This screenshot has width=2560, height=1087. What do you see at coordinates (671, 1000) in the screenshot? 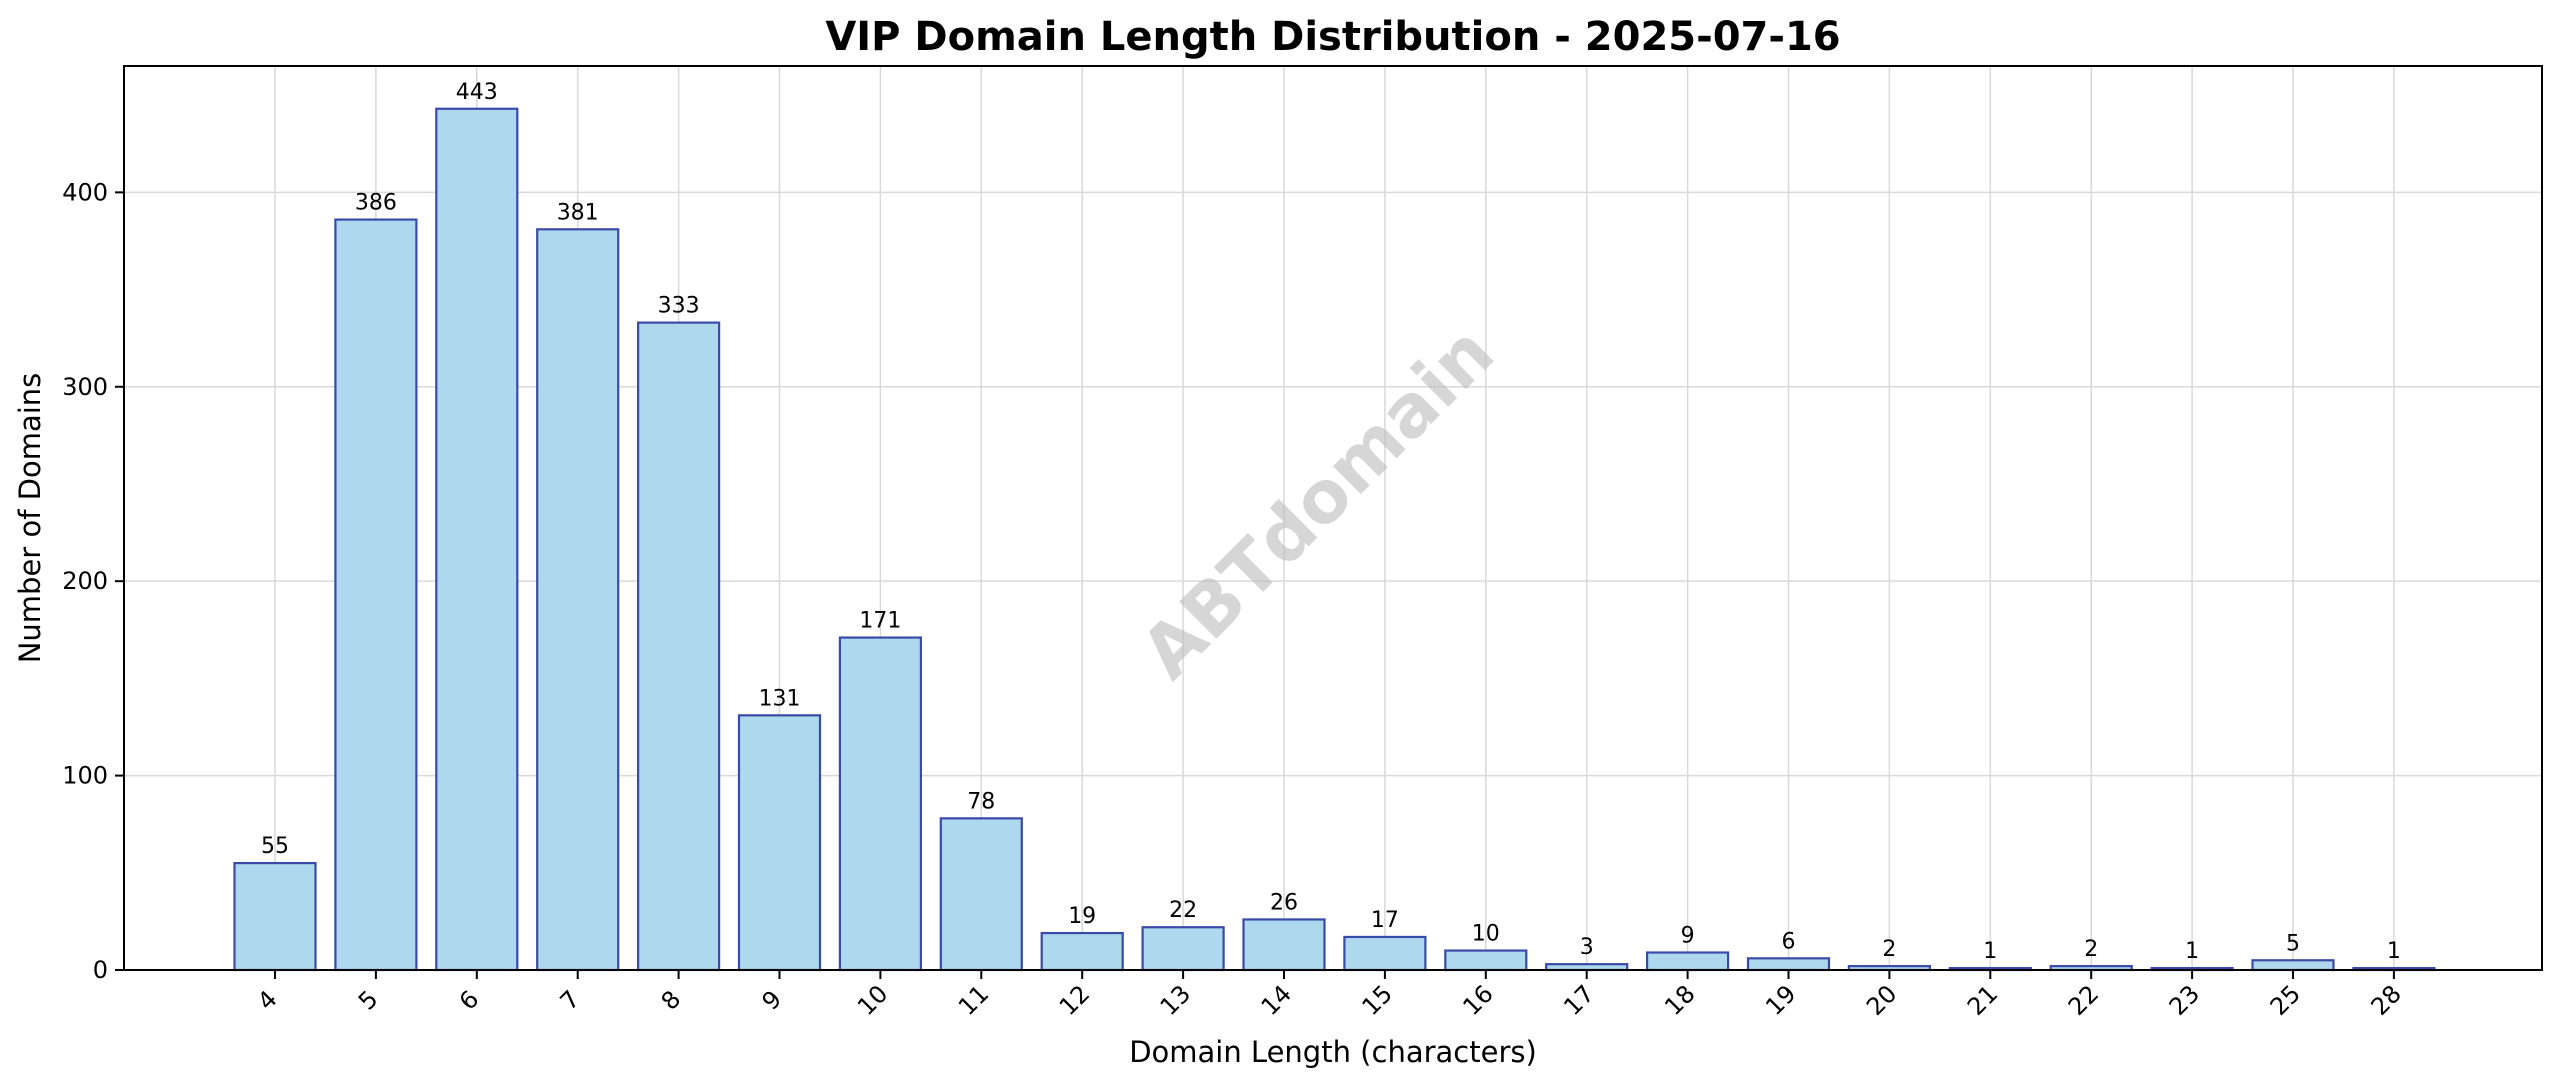
I see `x-tick-label: 8` at bounding box center [671, 1000].